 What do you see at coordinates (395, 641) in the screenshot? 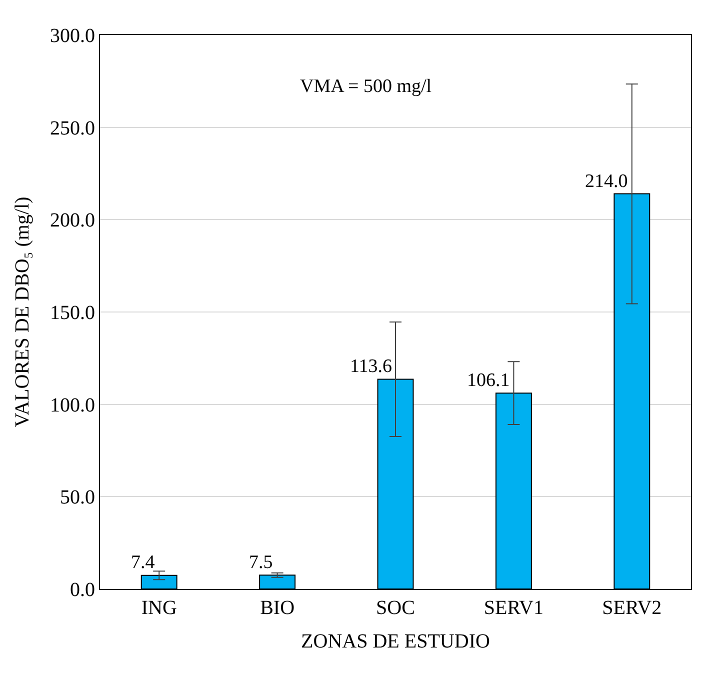
I see `x-axis-title: ZONAS DE ESTUDIO` at bounding box center [395, 641].